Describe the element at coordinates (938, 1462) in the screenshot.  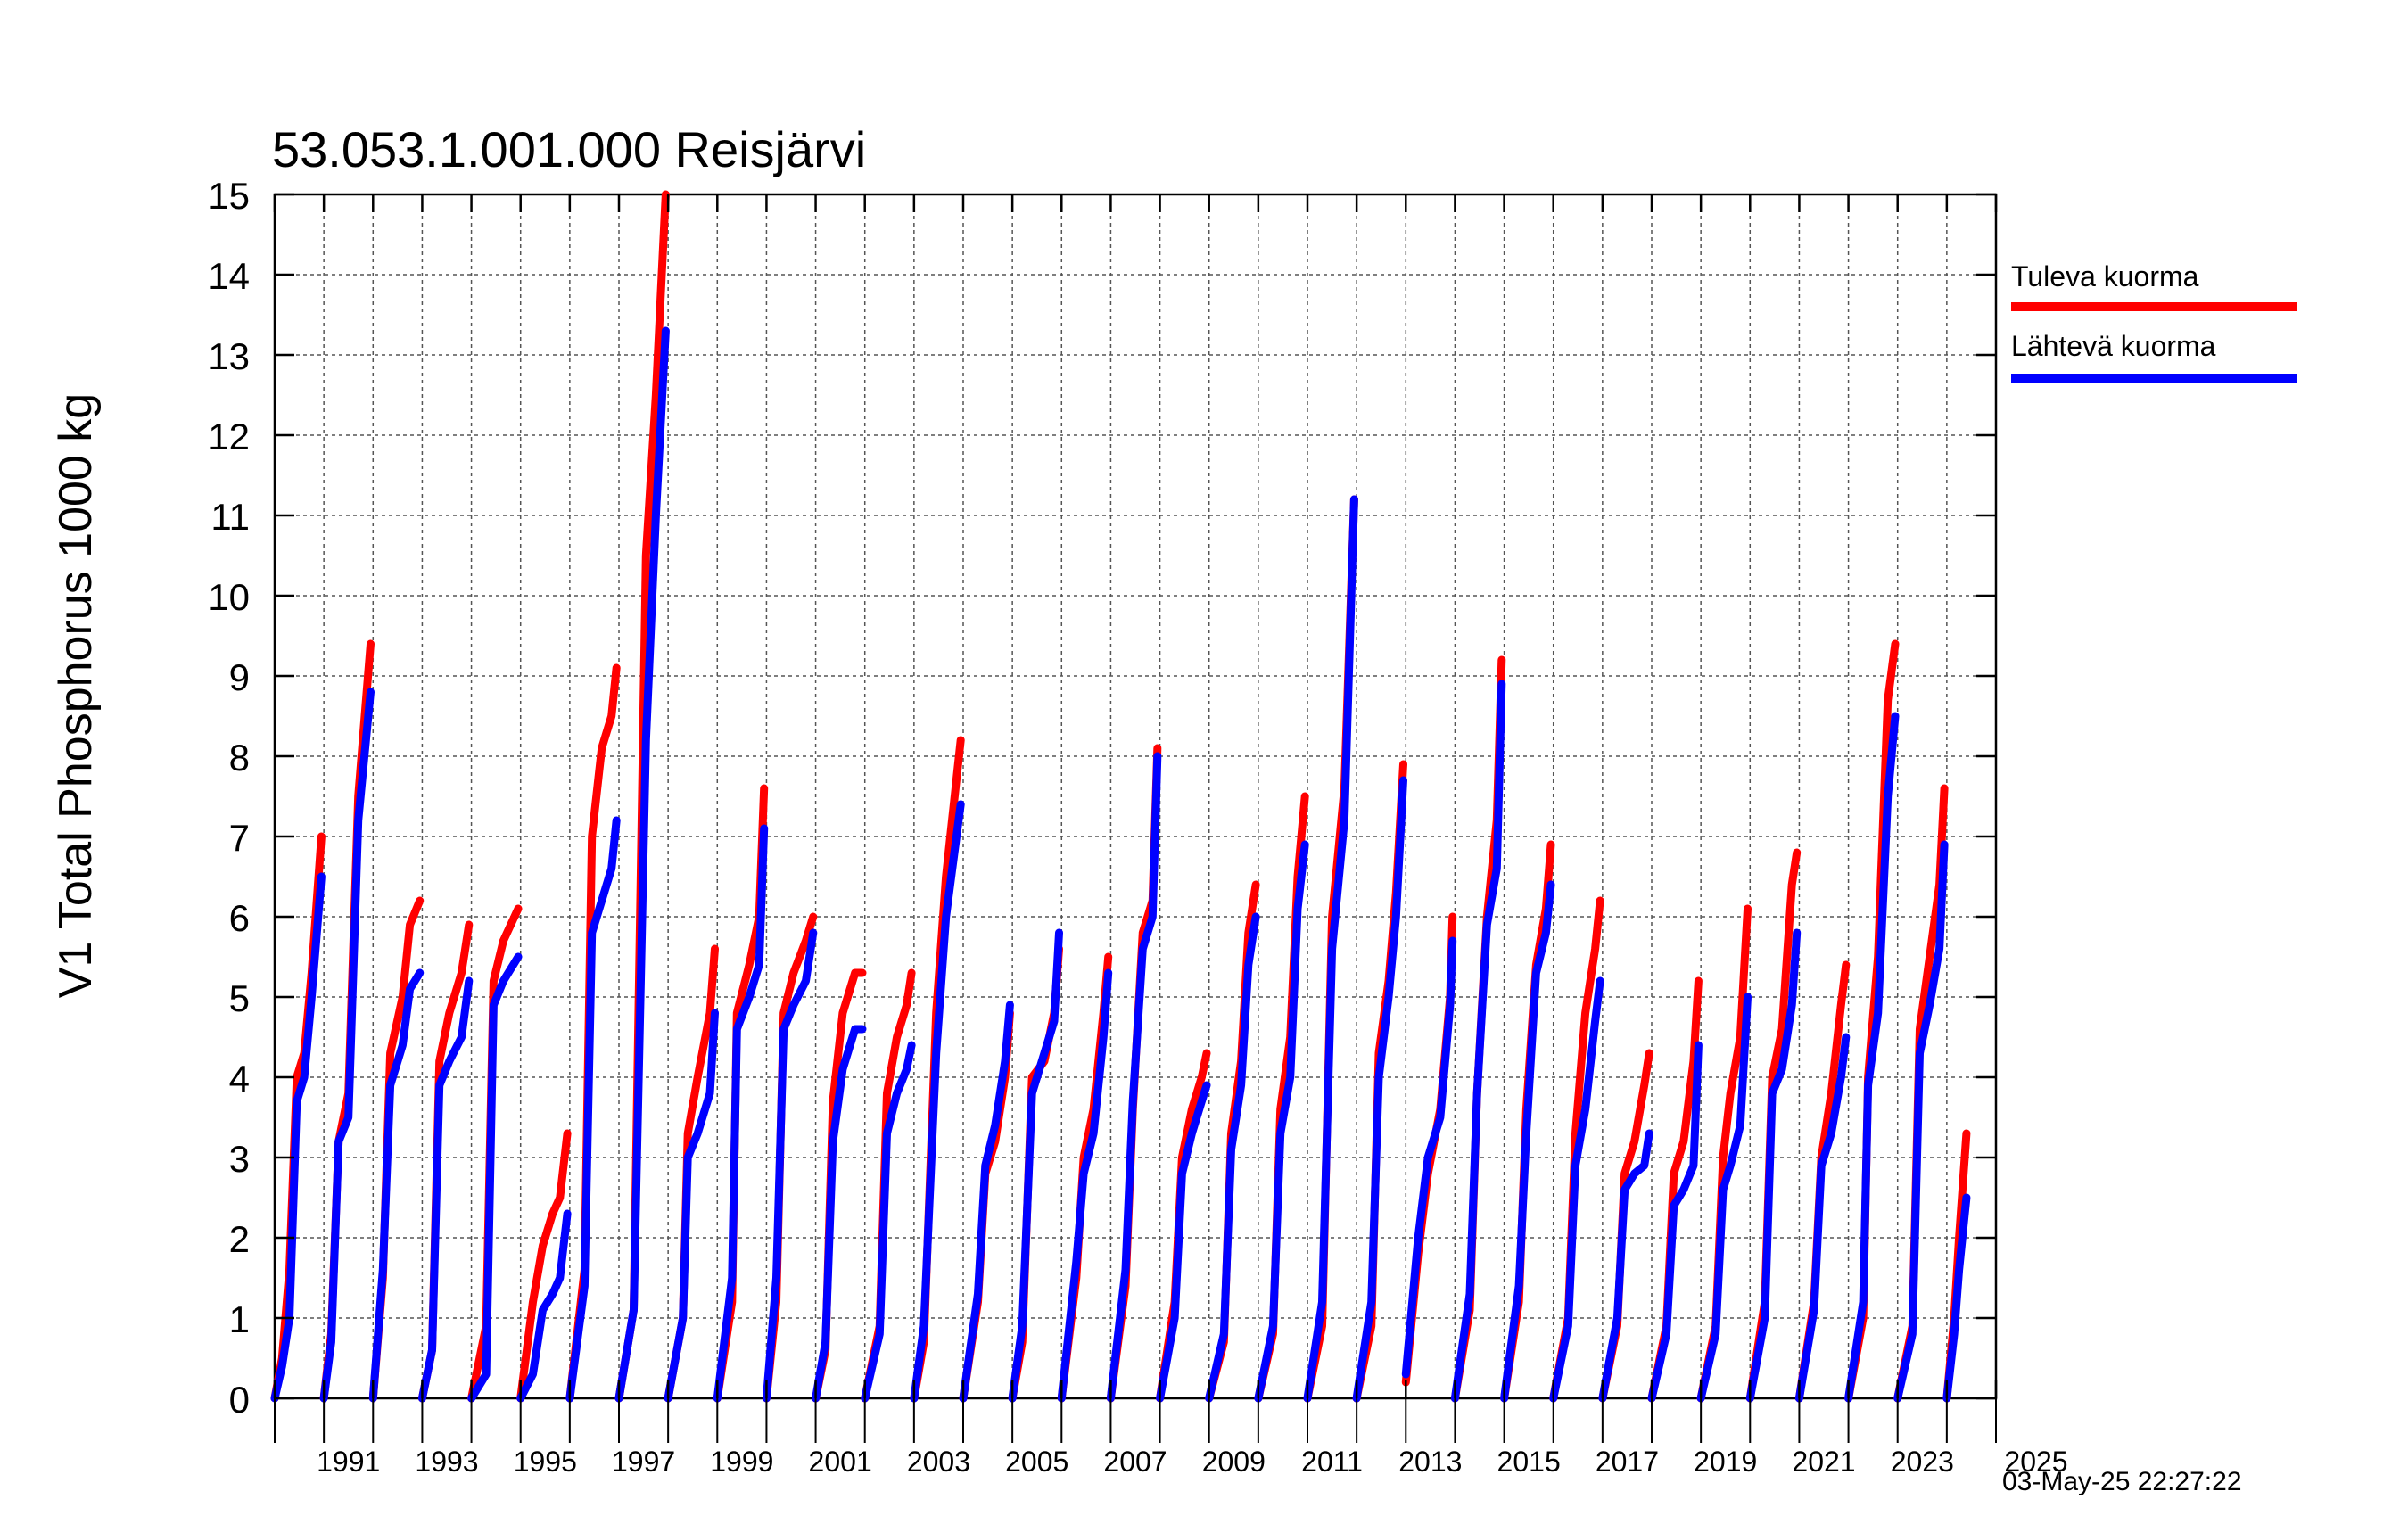
I see `x-tick-label: 2003` at that location.